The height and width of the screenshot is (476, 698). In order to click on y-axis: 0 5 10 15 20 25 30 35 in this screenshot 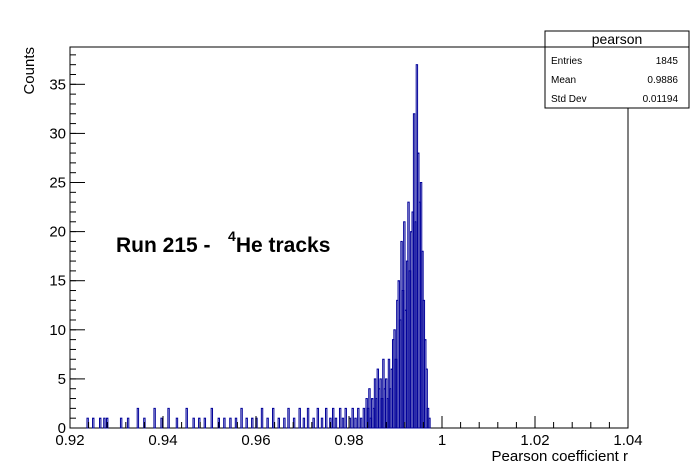, I will do `click(67, 245)`.